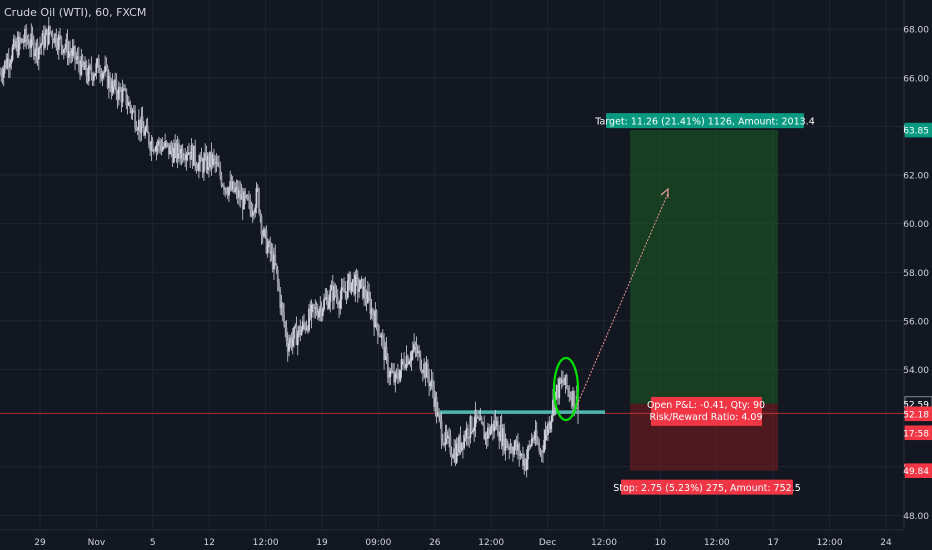 This screenshot has width=932, height=550. What do you see at coordinates (566, 389) in the screenshot?
I see `highlight-circle` at bounding box center [566, 389].